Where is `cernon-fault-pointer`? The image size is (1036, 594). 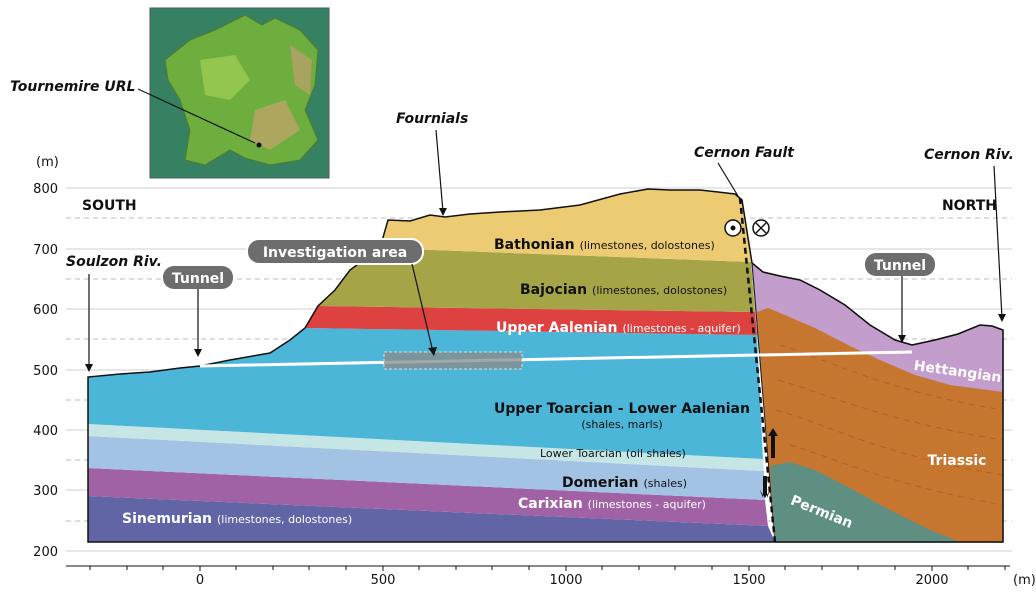 cernon-fault-pointer is located at coordinates (728, 179).